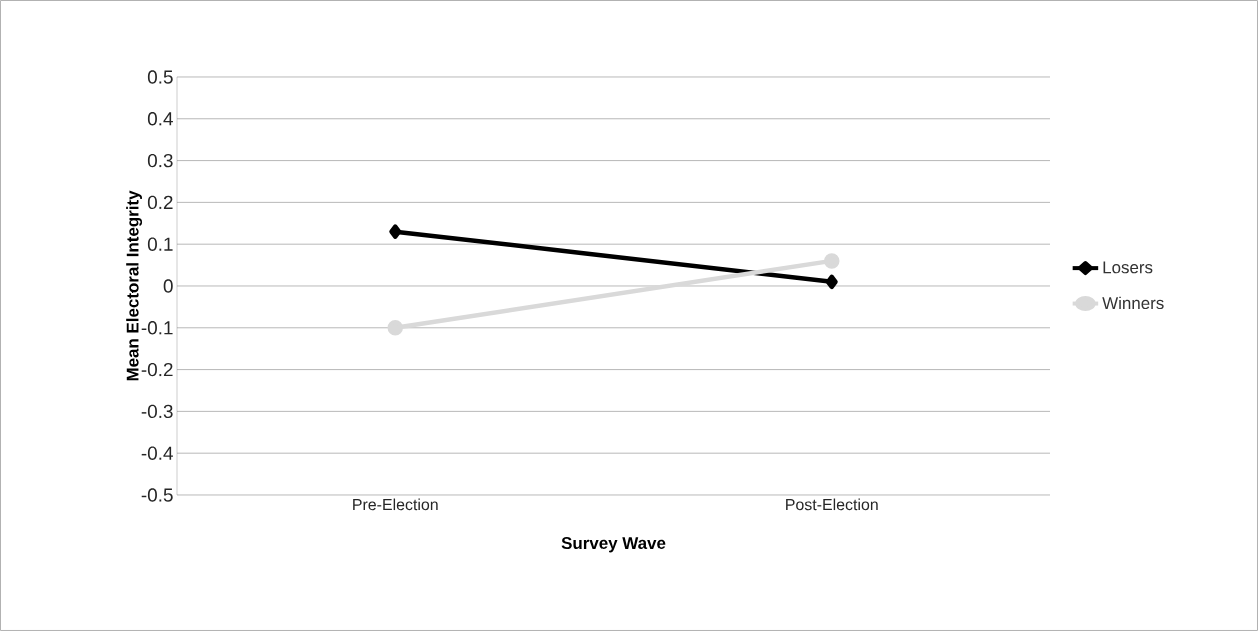 This screenshot has height=631, width=1258. I want to click on y-tick-label: 0.3, so click(160, 160).